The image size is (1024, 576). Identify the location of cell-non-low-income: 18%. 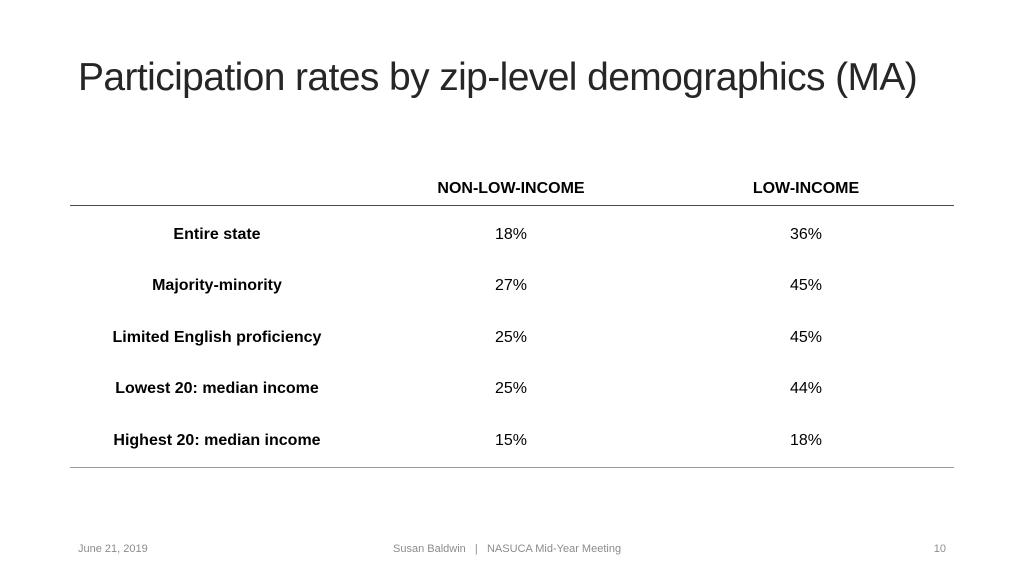
(511, 234).